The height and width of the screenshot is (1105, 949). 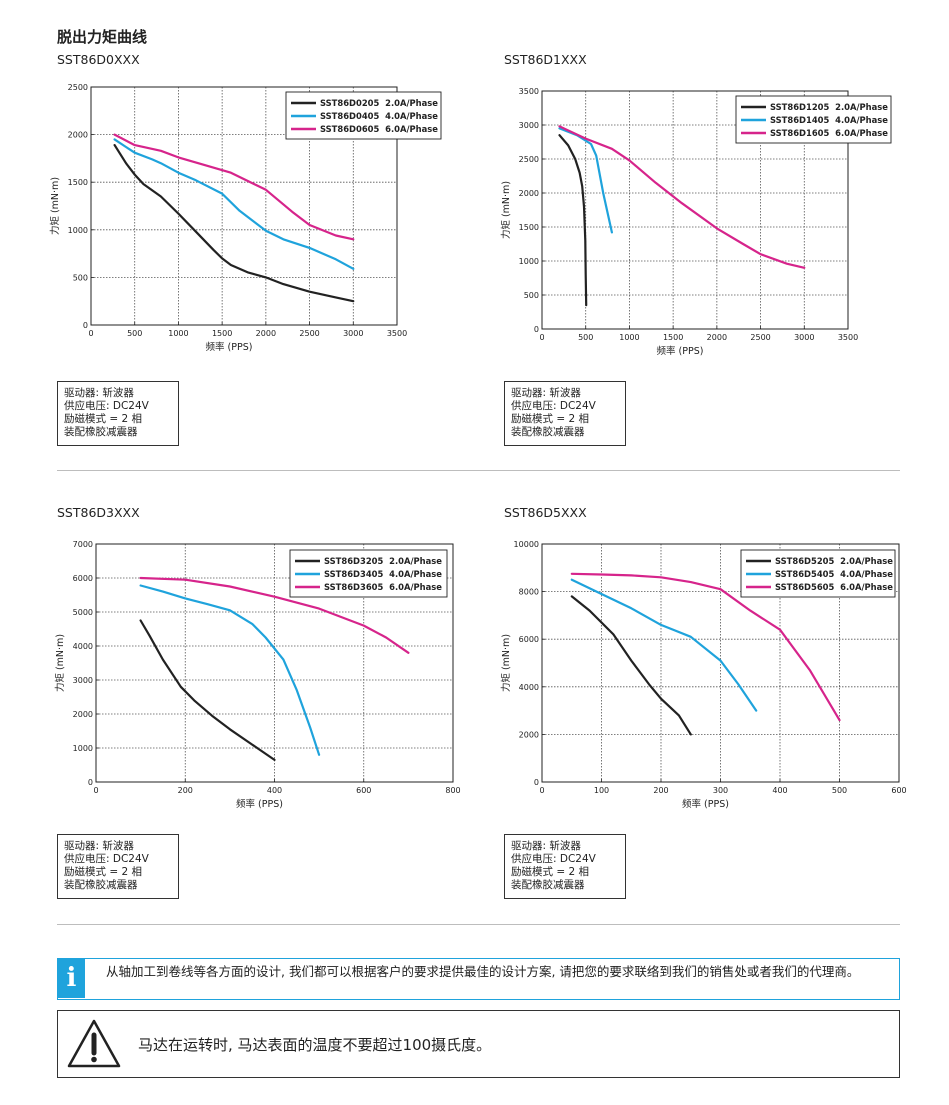 What do you see at coordinates (98, 512) in the screenshot?
I see `chart-title-d3: SST86D3XXX` at bounding box center [98, 512].